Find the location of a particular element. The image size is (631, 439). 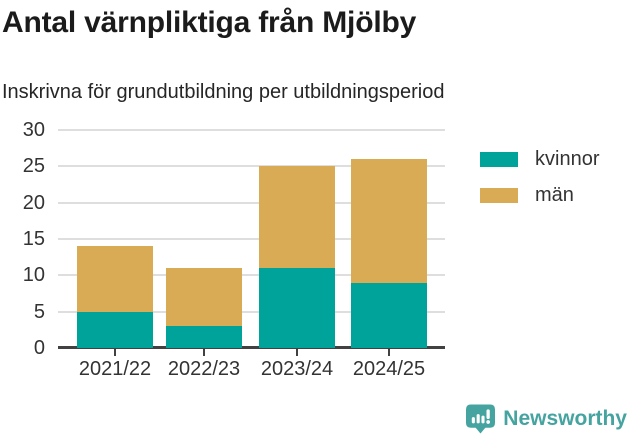

y-tick-label-20: 20 is located at coordinates (33, 202).